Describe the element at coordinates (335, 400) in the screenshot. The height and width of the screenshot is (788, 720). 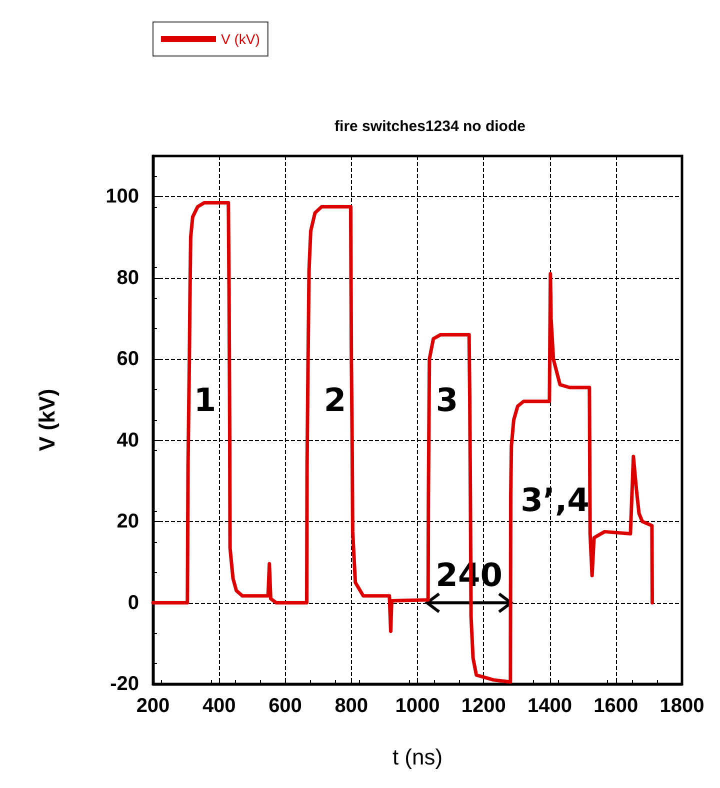
I see `annotation: 2` at that location.